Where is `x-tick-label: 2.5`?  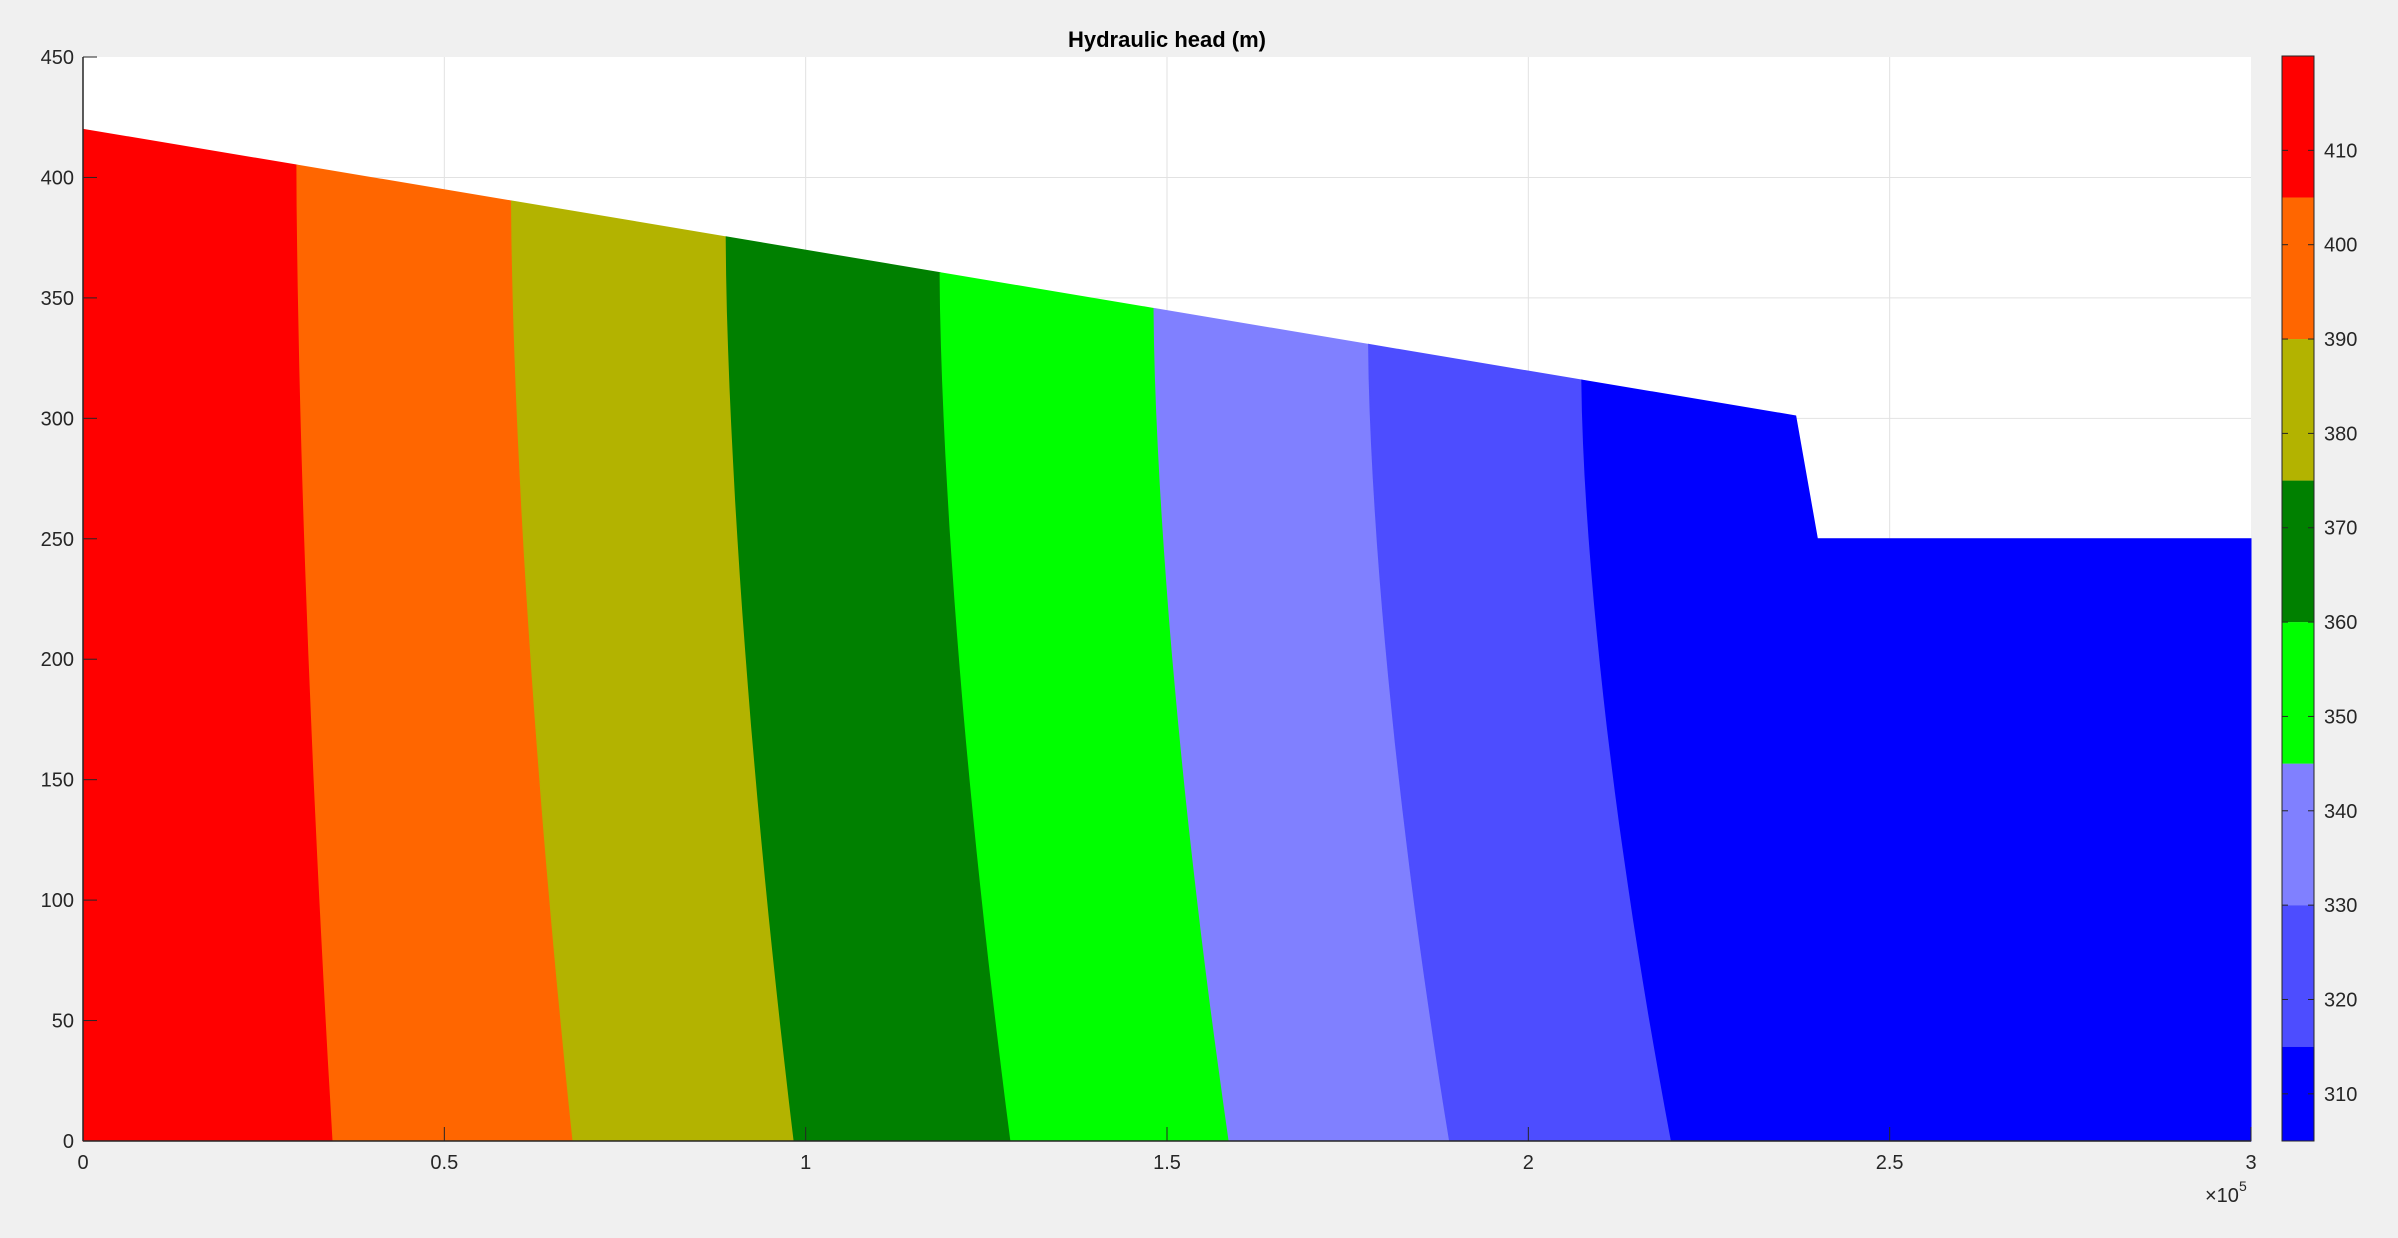 x-tick-label: 2.5 is located at coordinates (1890, 1163).